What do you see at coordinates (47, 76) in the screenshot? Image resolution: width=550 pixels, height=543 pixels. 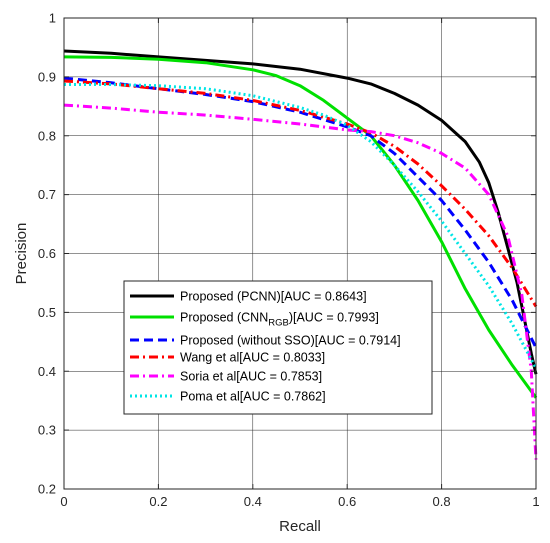 I see `y-tick-label: 0.9` at bounding box center [47, 76].